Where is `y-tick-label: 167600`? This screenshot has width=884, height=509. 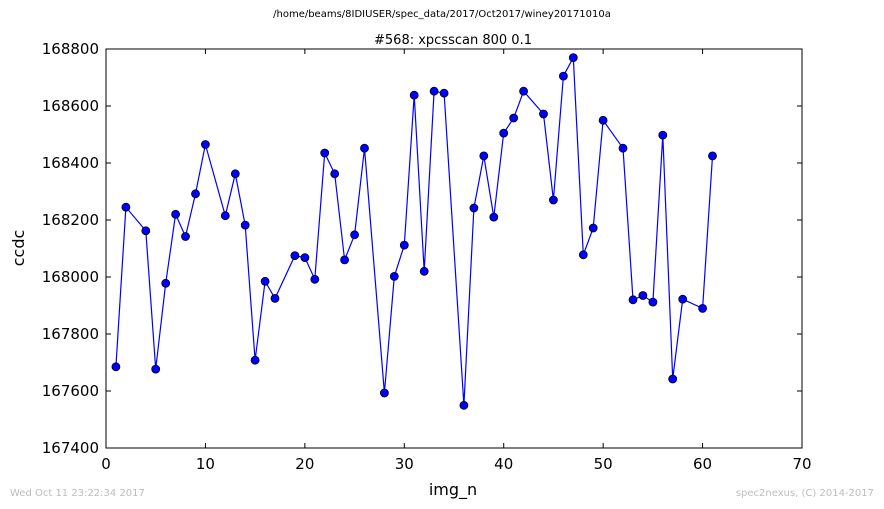
y-tick-label: 167600 is located at coordinates (70, 391).